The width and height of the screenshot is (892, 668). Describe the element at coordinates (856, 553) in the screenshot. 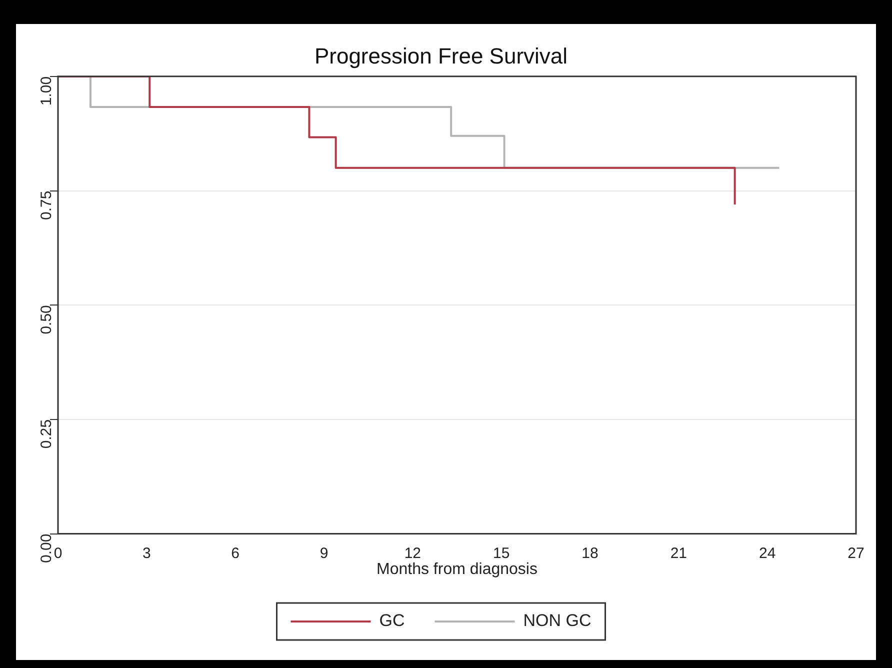

I see `x-tick-label: 27` at that location.